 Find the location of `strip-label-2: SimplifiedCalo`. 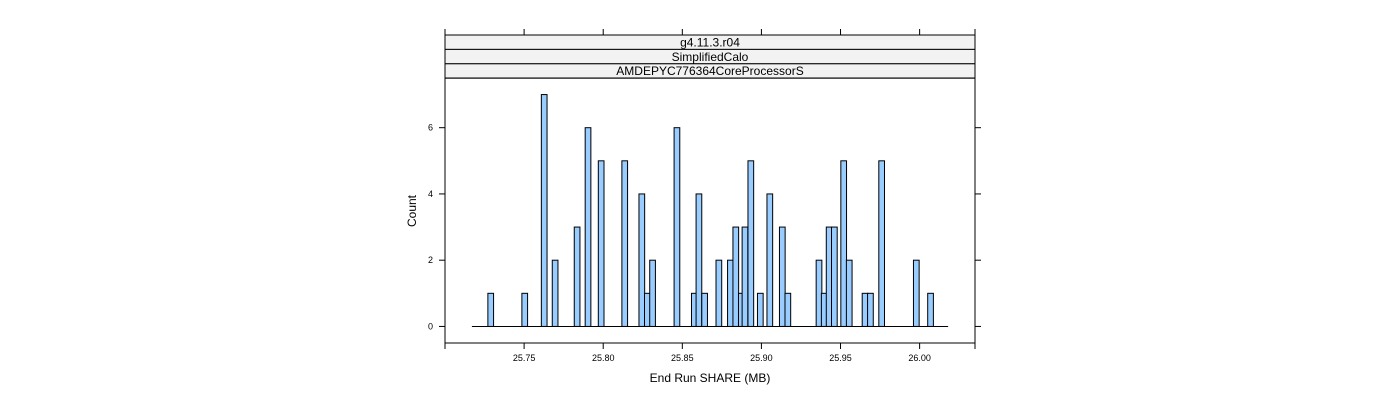

strip-label-2: SimplifiedCalo is located at coordinates (710, 57).